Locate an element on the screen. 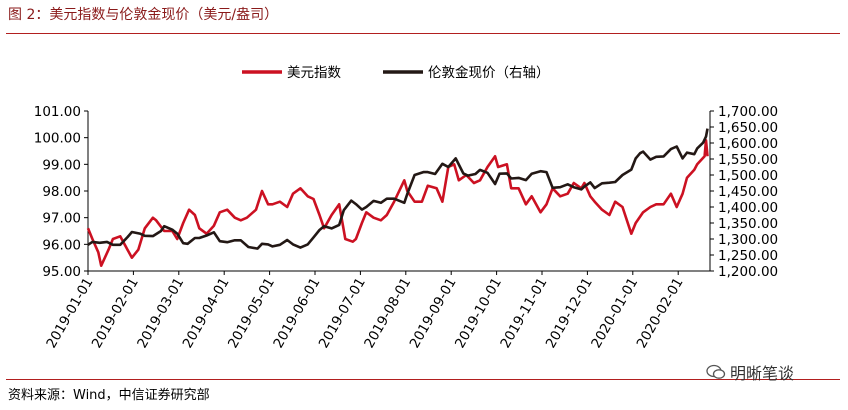  legend-gold-price-label: 伦敦金现价（右轴） is located at coordinates (489, 73).